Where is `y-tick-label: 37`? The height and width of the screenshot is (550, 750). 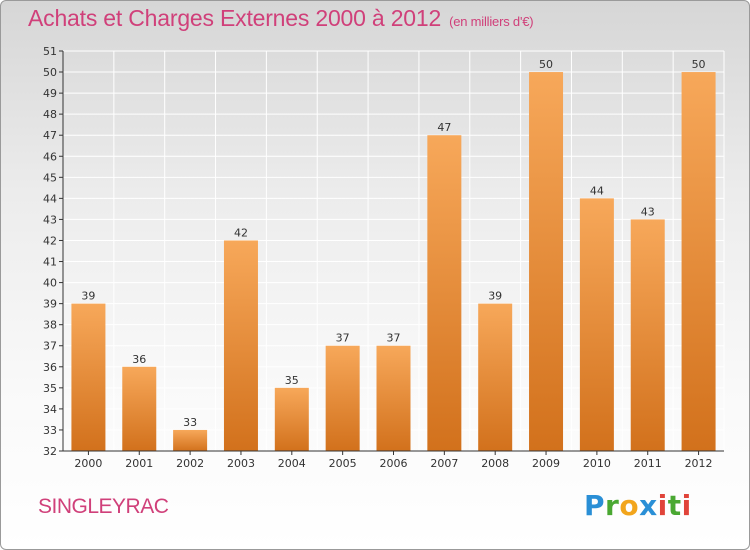
y-tick-label: 37 is located at coordinates (50, 346).